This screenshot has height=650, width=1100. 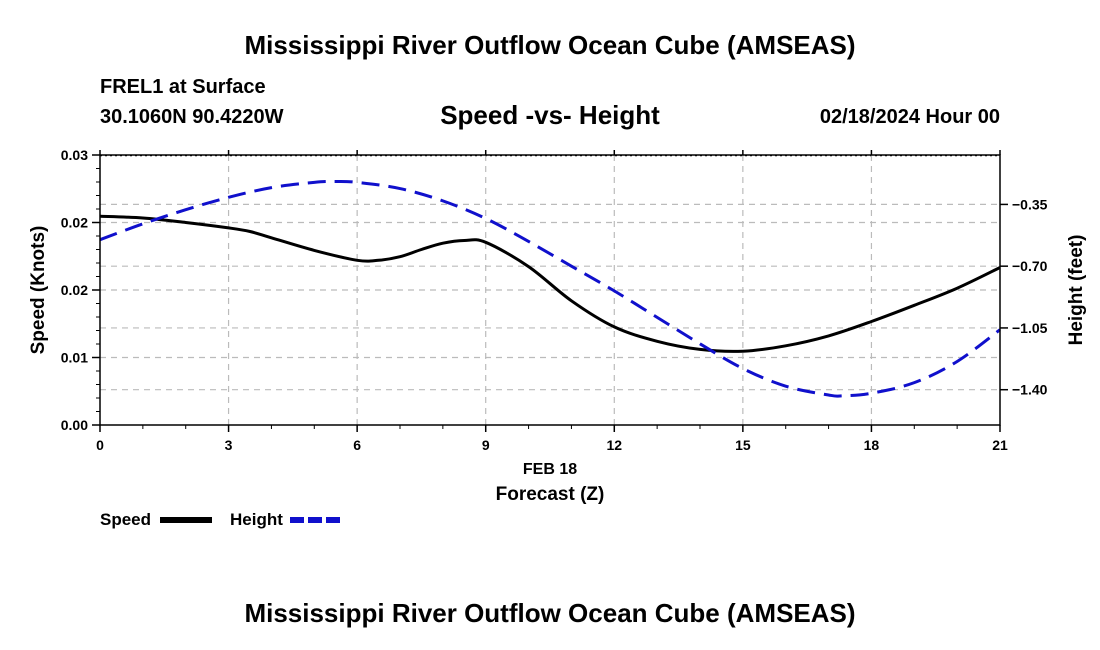 What do you see at coordinates (221, 519) in the screenshot?
I see `legend-layer: Speed Height` at bounding box center [221, 519].